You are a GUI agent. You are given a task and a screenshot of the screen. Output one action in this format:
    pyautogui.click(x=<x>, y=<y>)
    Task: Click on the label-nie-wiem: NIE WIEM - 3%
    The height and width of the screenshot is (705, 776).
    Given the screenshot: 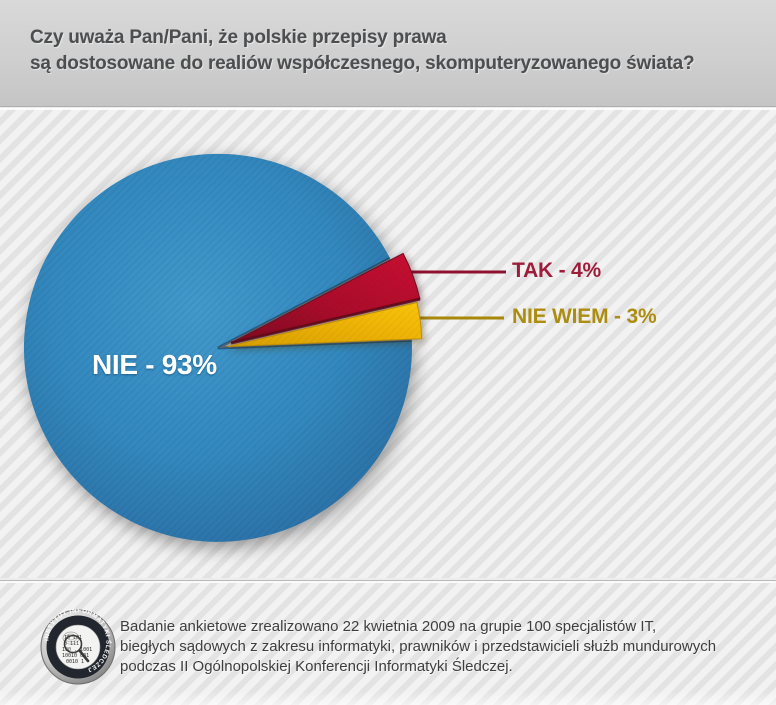 What is the action you would take?
    pyautogui.click(x=584, y=316)
    